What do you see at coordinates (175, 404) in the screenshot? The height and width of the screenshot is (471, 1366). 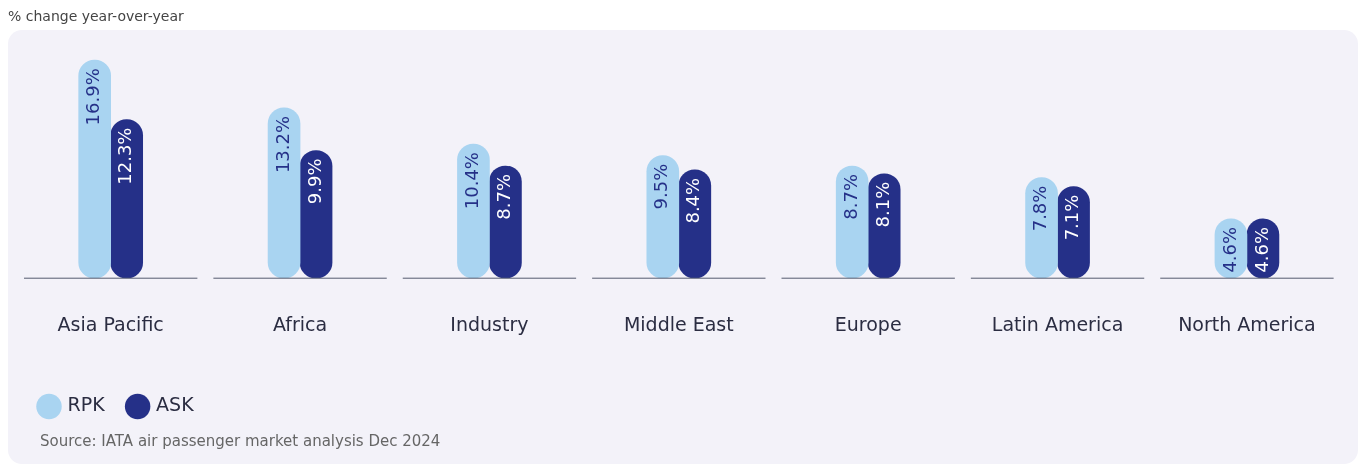 I see `legend-label: ASK` at bounding box center [175, 404].